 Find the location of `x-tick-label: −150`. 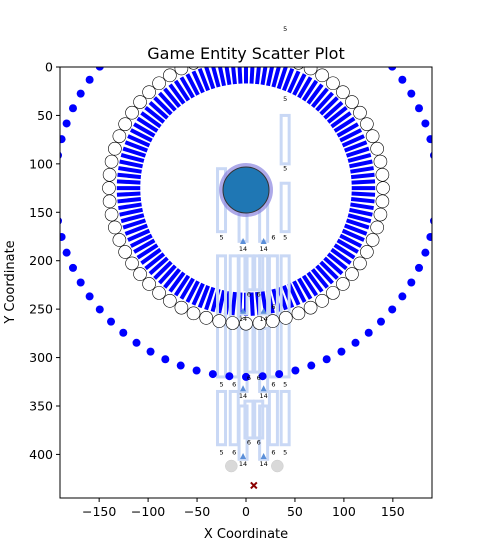

x-tick-label: −150 is located at coordinates (99, 511).